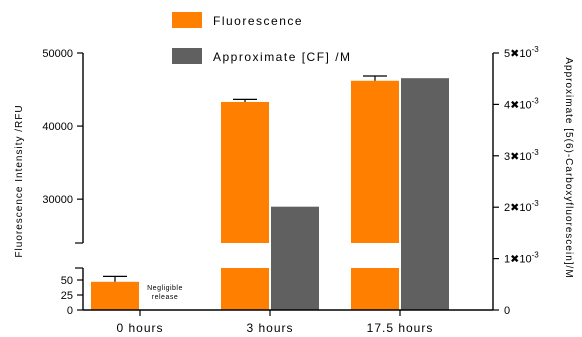  Describe the element at coordinates (67, 281) in the screenshot. I see `y-tick-label-lower-2: 50` at that location.